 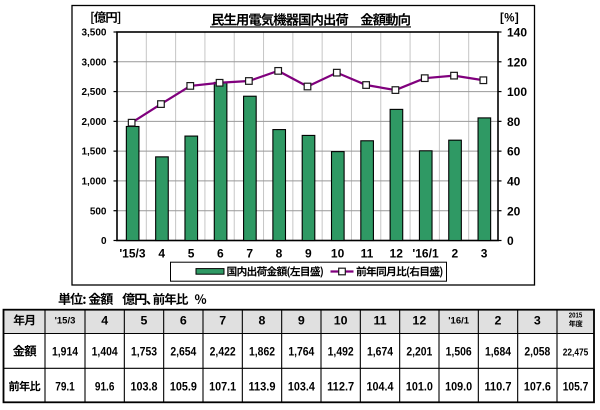 What do you see at coordinates (301, 351) in the screenshot?
I see `svg-text: 1,764` at bounding box center [301, 351].